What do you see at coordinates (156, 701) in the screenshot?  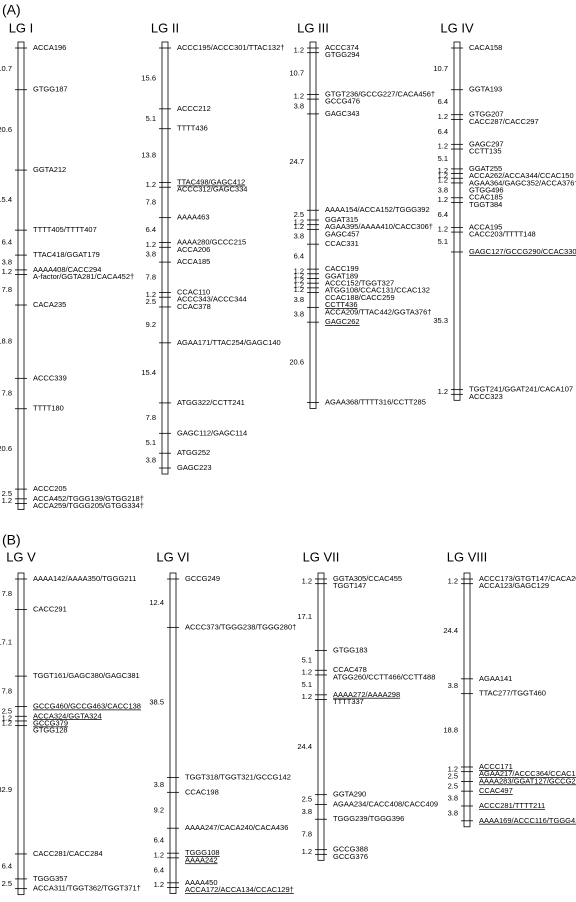 I see `interval-distance: 38.5` at bounding box center [156, 701].